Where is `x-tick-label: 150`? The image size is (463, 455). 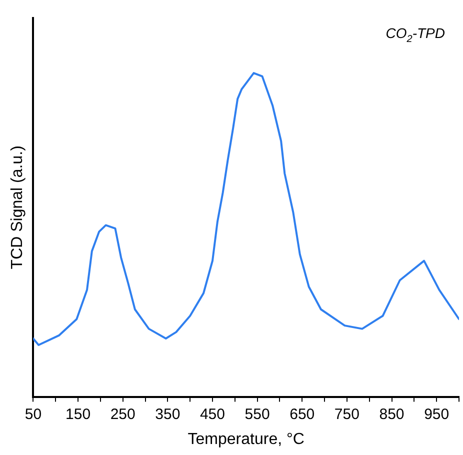 x-tick-label: 150 is located at coordinates (78, 414).